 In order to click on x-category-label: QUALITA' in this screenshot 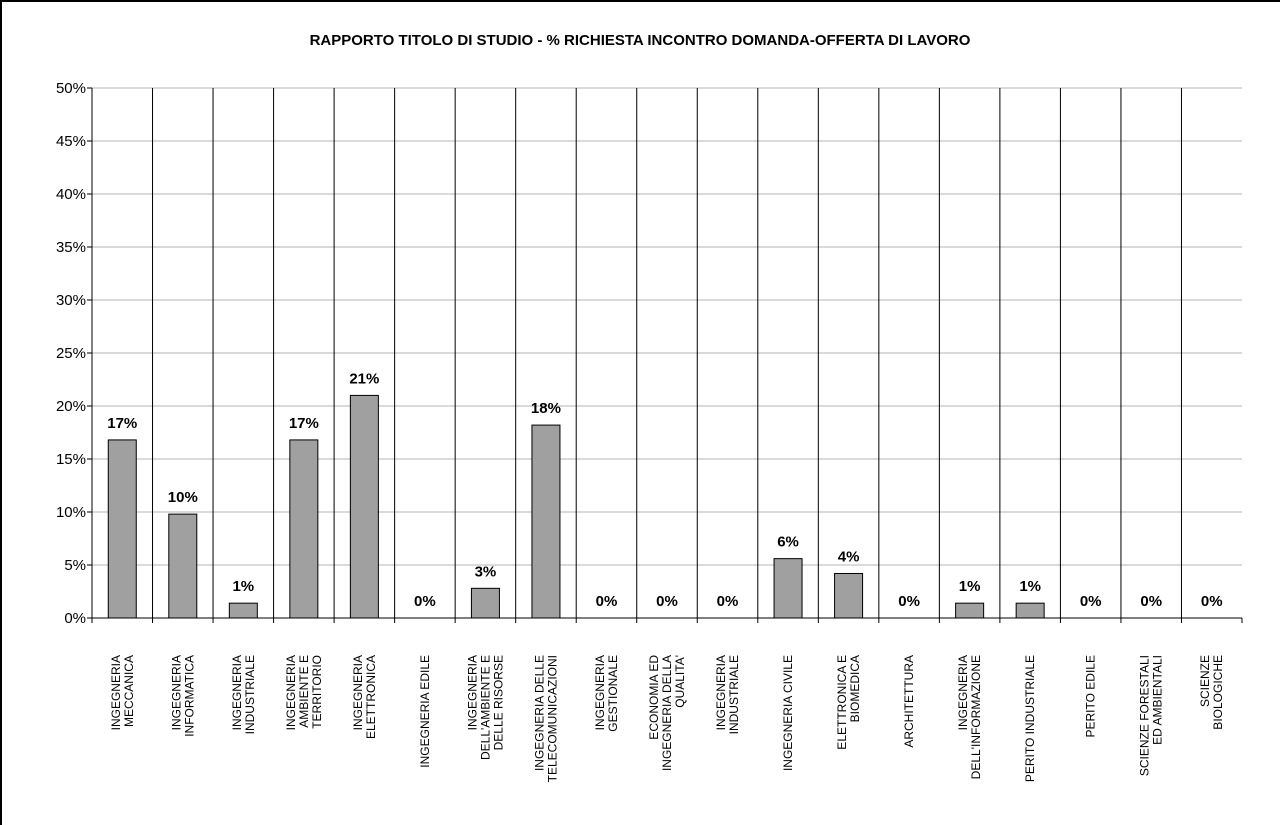, I will do `click(680, 681)`.